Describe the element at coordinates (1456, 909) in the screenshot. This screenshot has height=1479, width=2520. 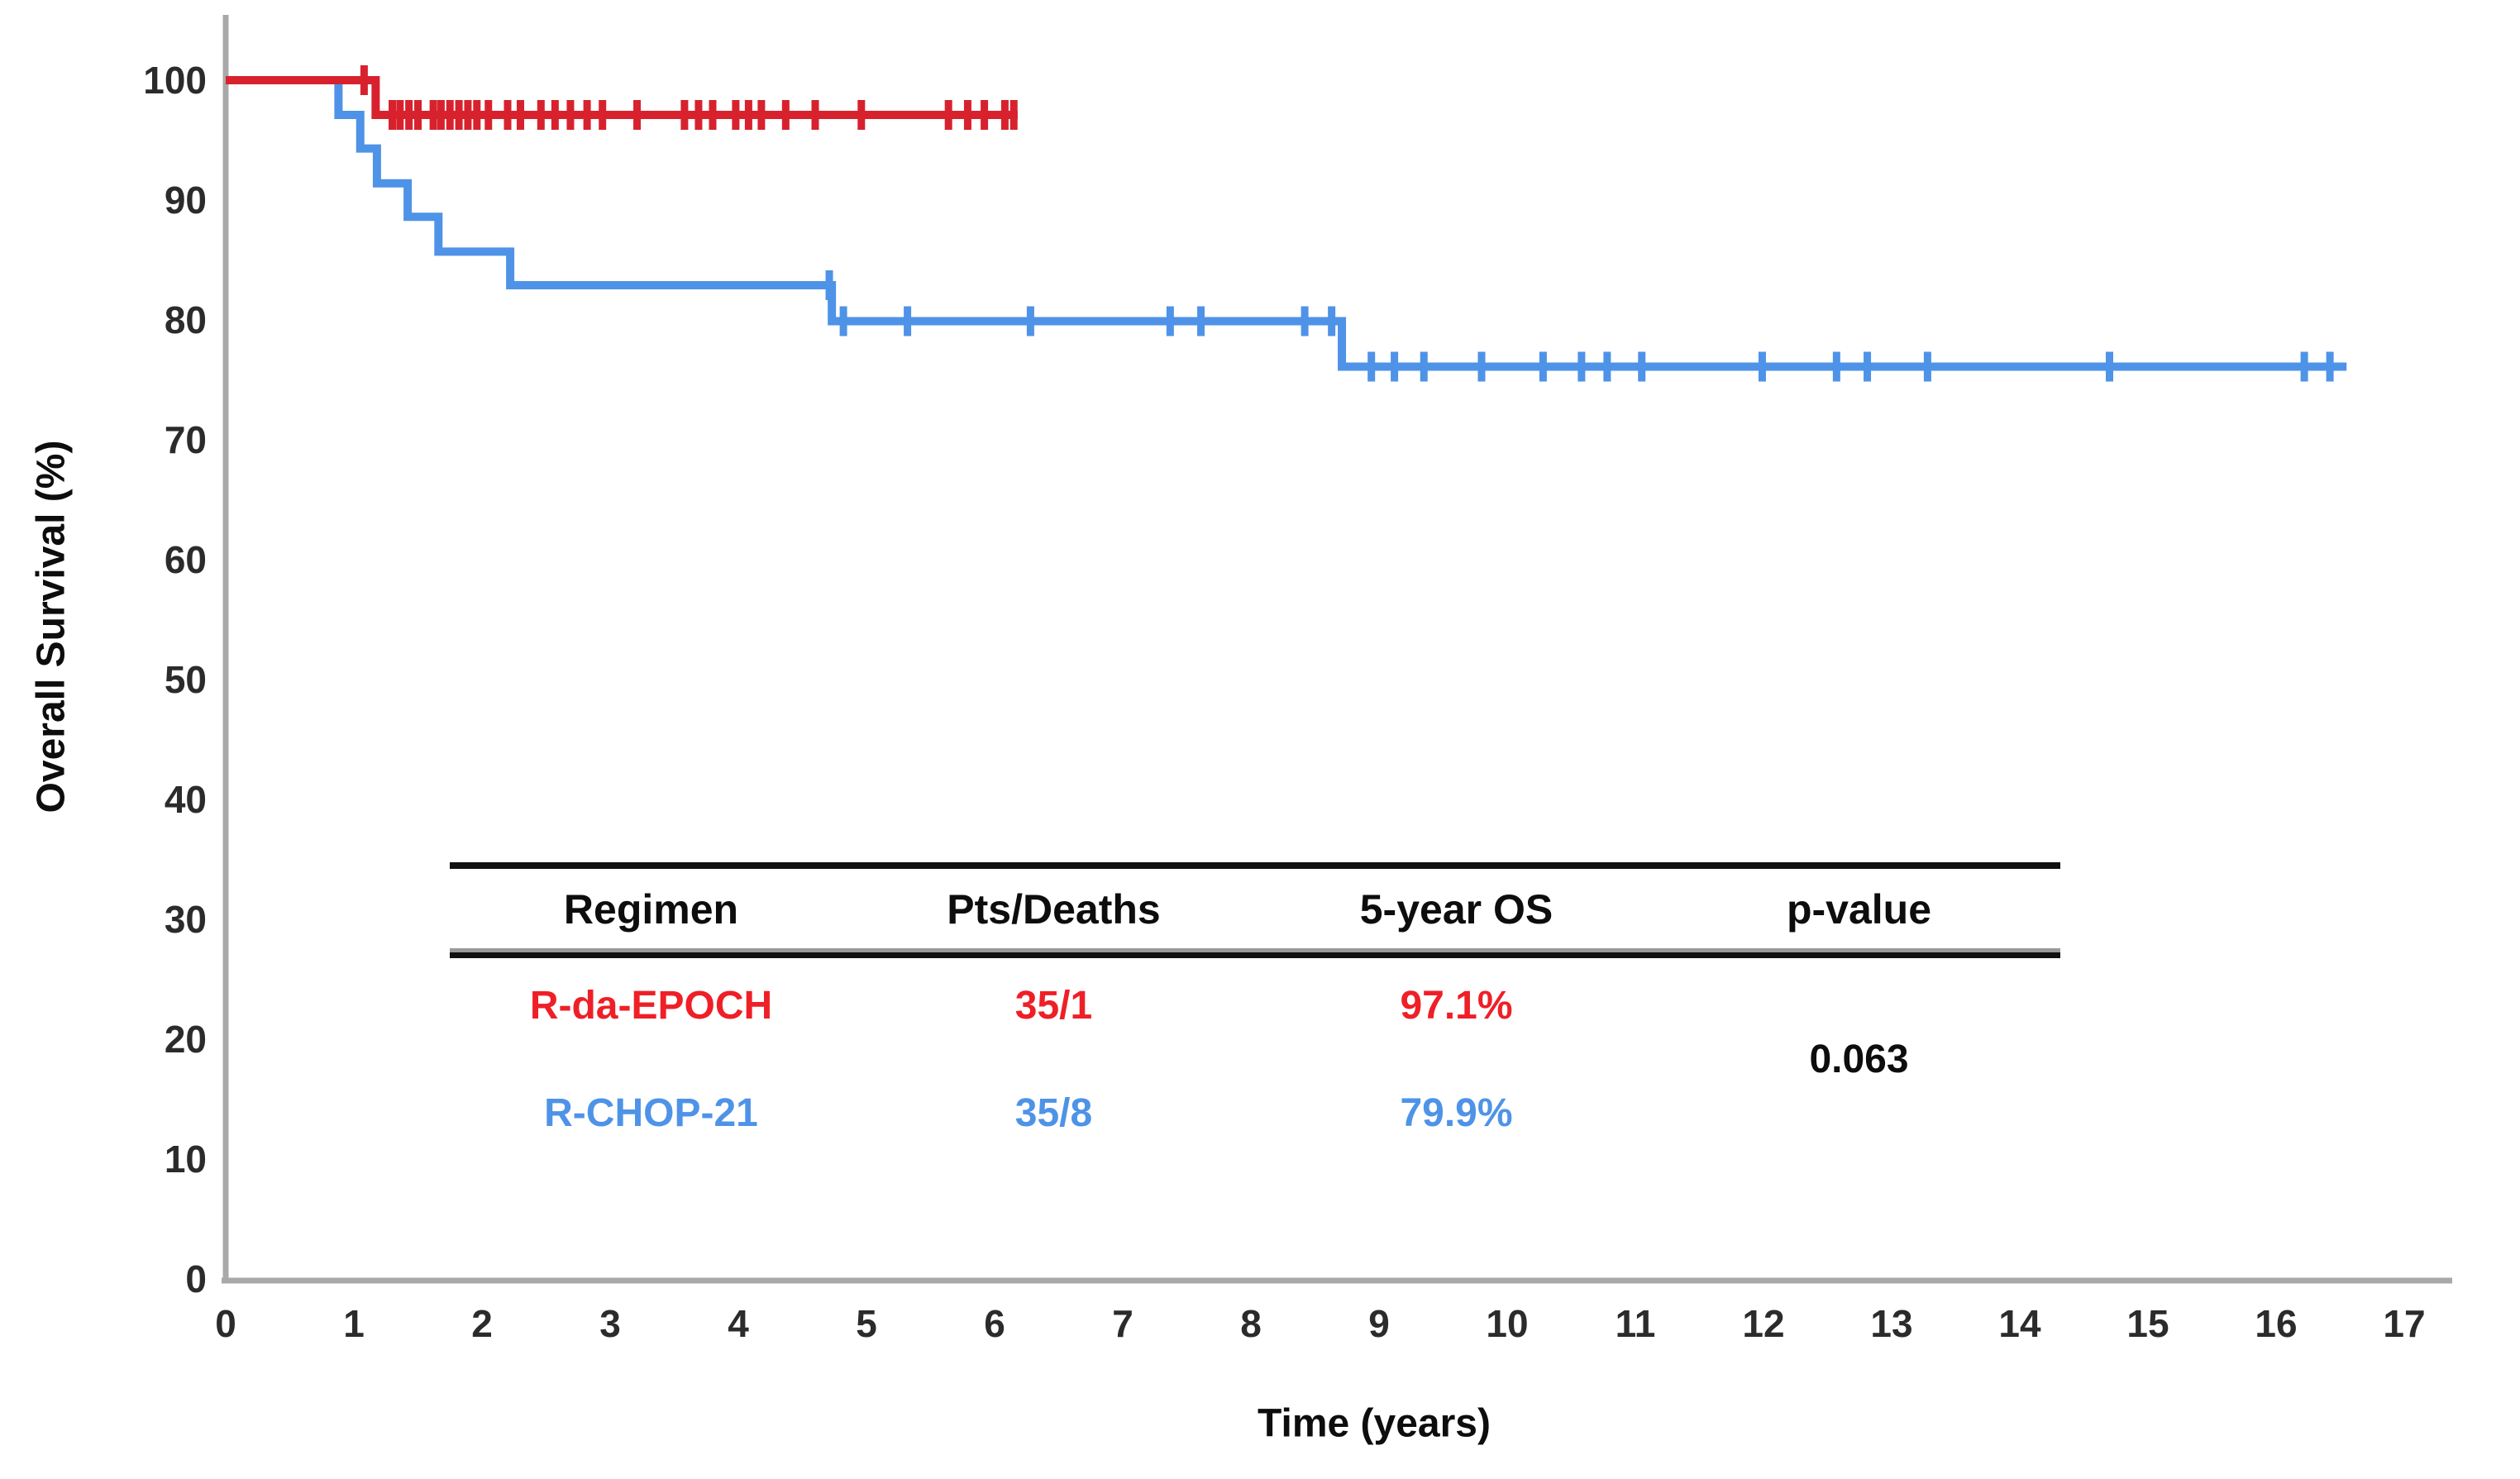
I see `table-header-5-year-os: 5-year OS` at that location.